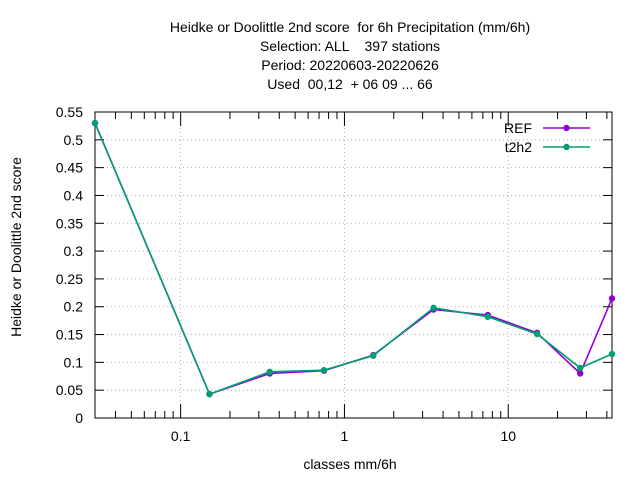 The image size is (640, 480). I want to click on title-line-2: Selection: ALL 397 stations, so click(350, 46).